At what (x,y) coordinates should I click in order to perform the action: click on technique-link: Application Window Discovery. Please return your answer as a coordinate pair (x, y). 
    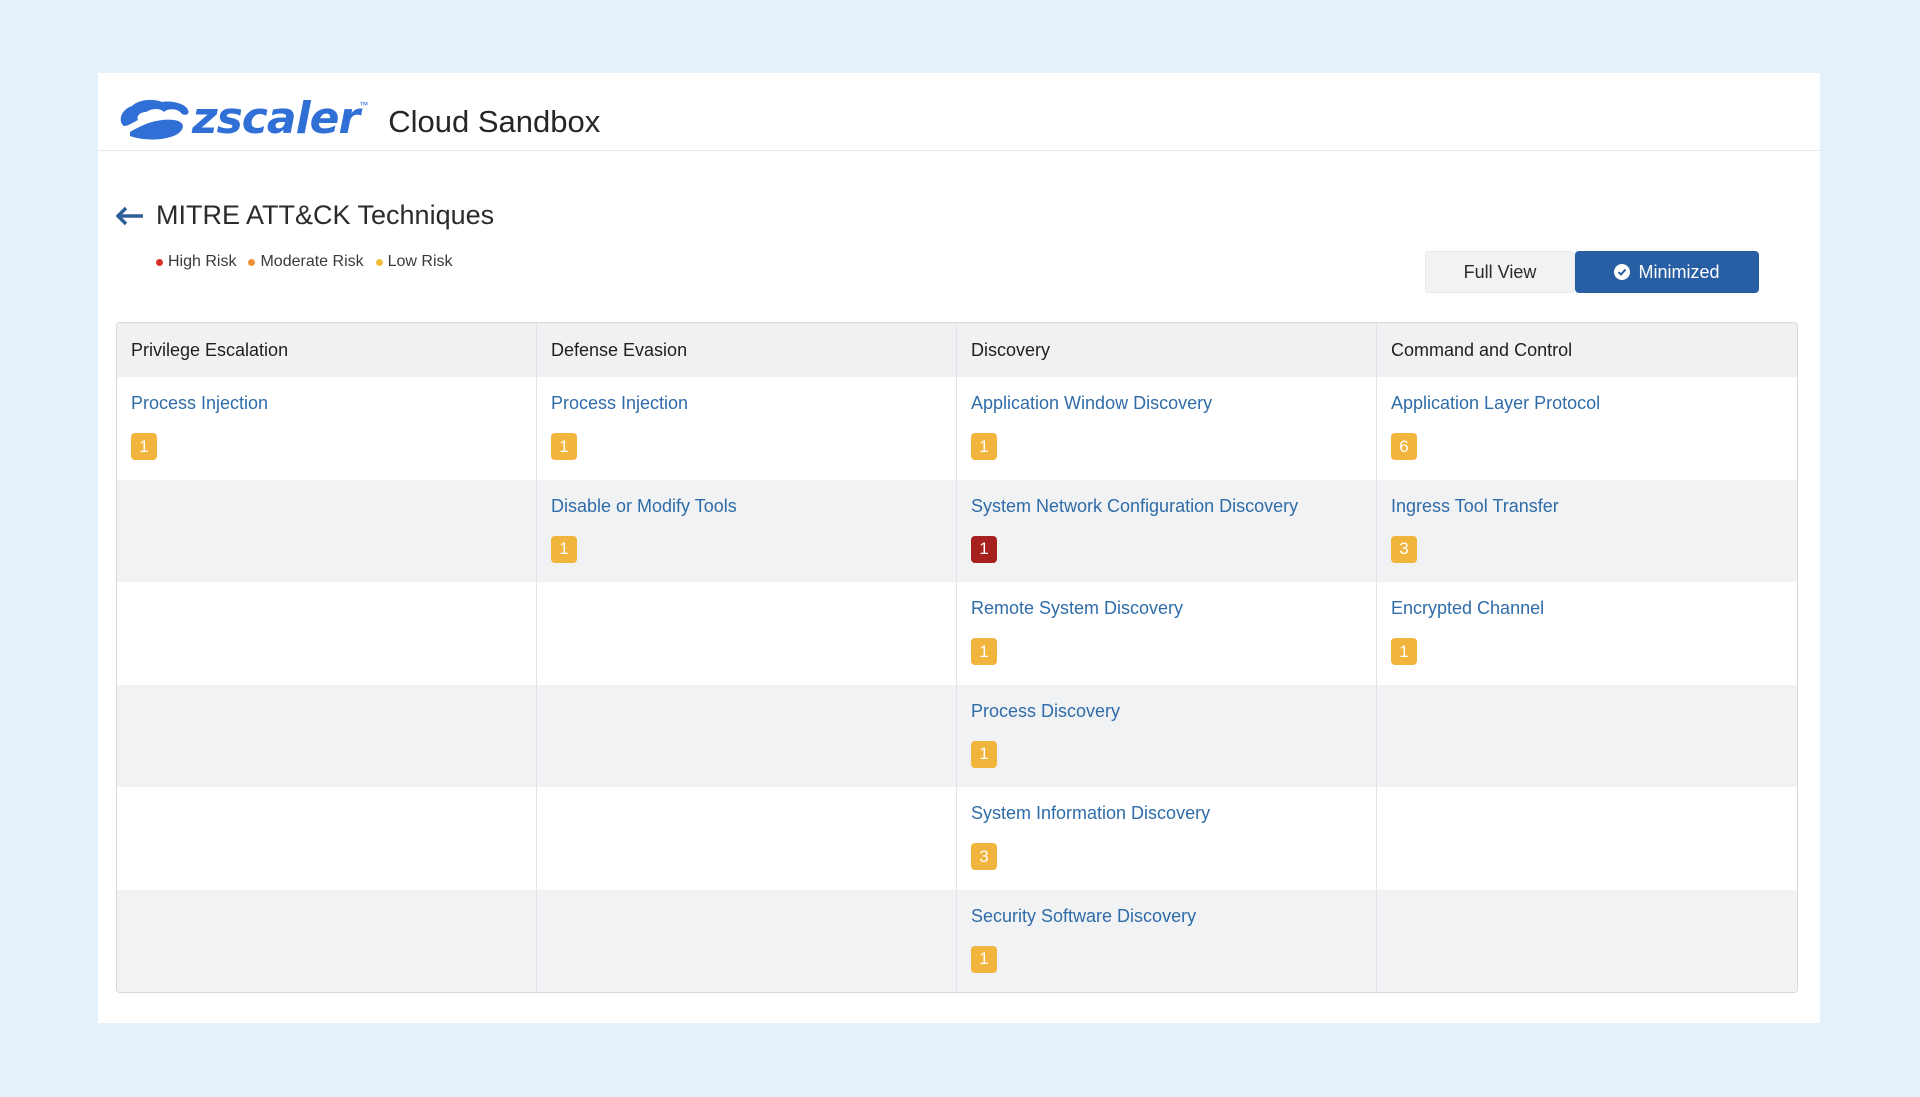
    Looking at the image, I should click on (1092, 403).